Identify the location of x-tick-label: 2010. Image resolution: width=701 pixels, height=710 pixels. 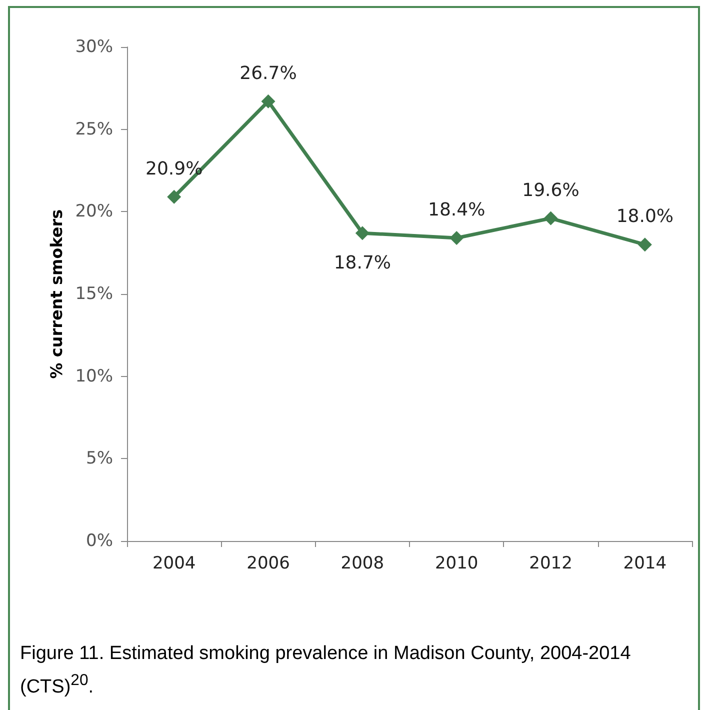
(456, 564).